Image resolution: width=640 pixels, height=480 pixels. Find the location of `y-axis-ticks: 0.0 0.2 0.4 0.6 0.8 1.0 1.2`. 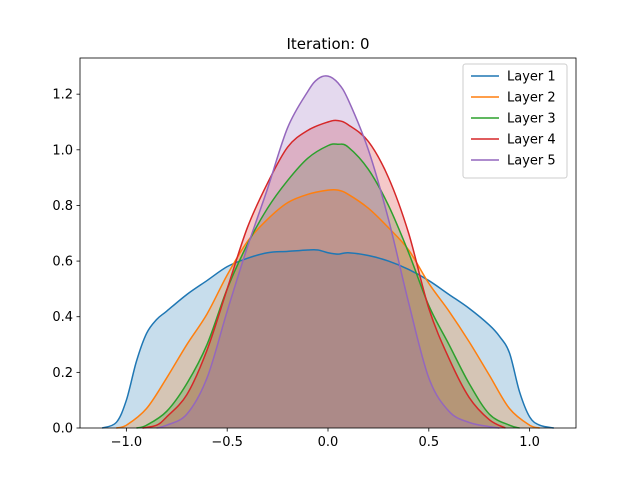

y-axis-ticks: 0.0 0.2 0.4 0.6 0.8 1.0 1.2 is located at coordinates (66, 262).